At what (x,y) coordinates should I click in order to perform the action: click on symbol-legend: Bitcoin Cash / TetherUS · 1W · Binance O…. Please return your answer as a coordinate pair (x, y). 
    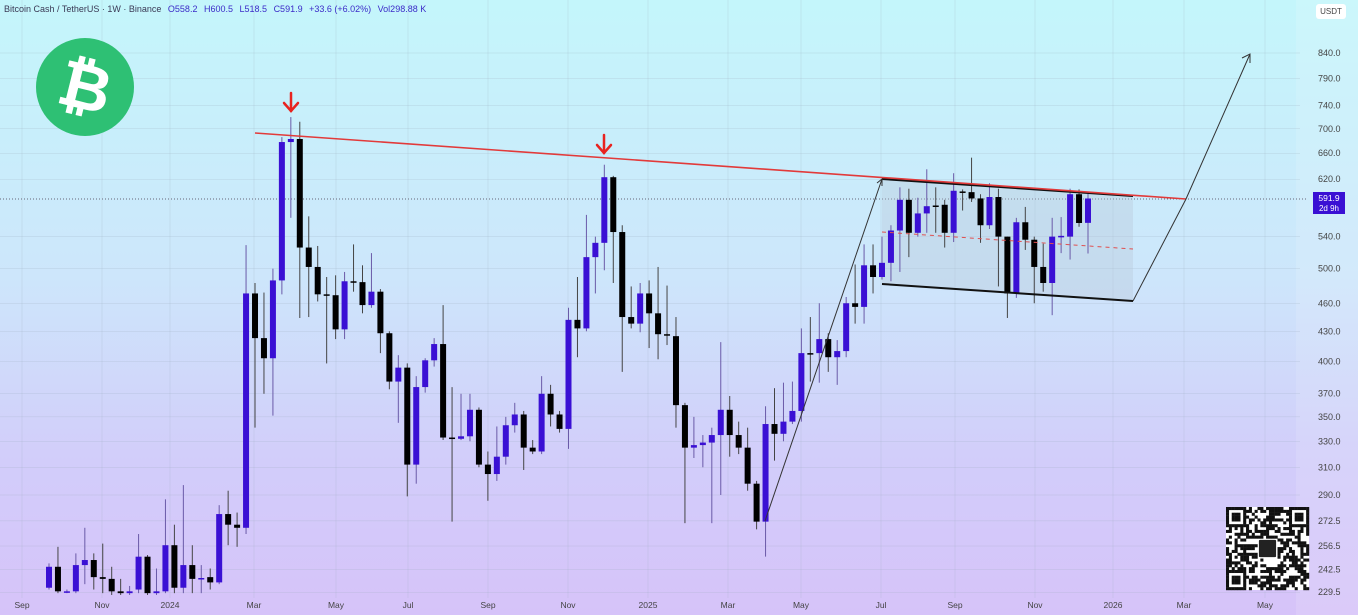
    Looking at the image, I should click on (215, 9).